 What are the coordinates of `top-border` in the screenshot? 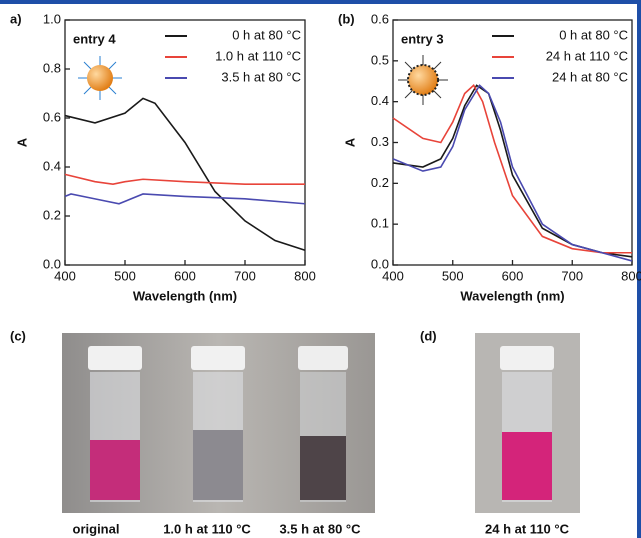 It's located at (320, 2).